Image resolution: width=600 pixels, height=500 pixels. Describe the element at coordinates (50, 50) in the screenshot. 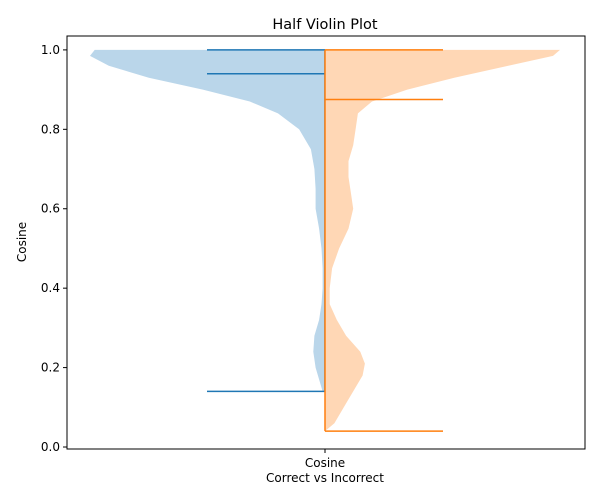

I see `y-tick-label: 1.0` at that location.